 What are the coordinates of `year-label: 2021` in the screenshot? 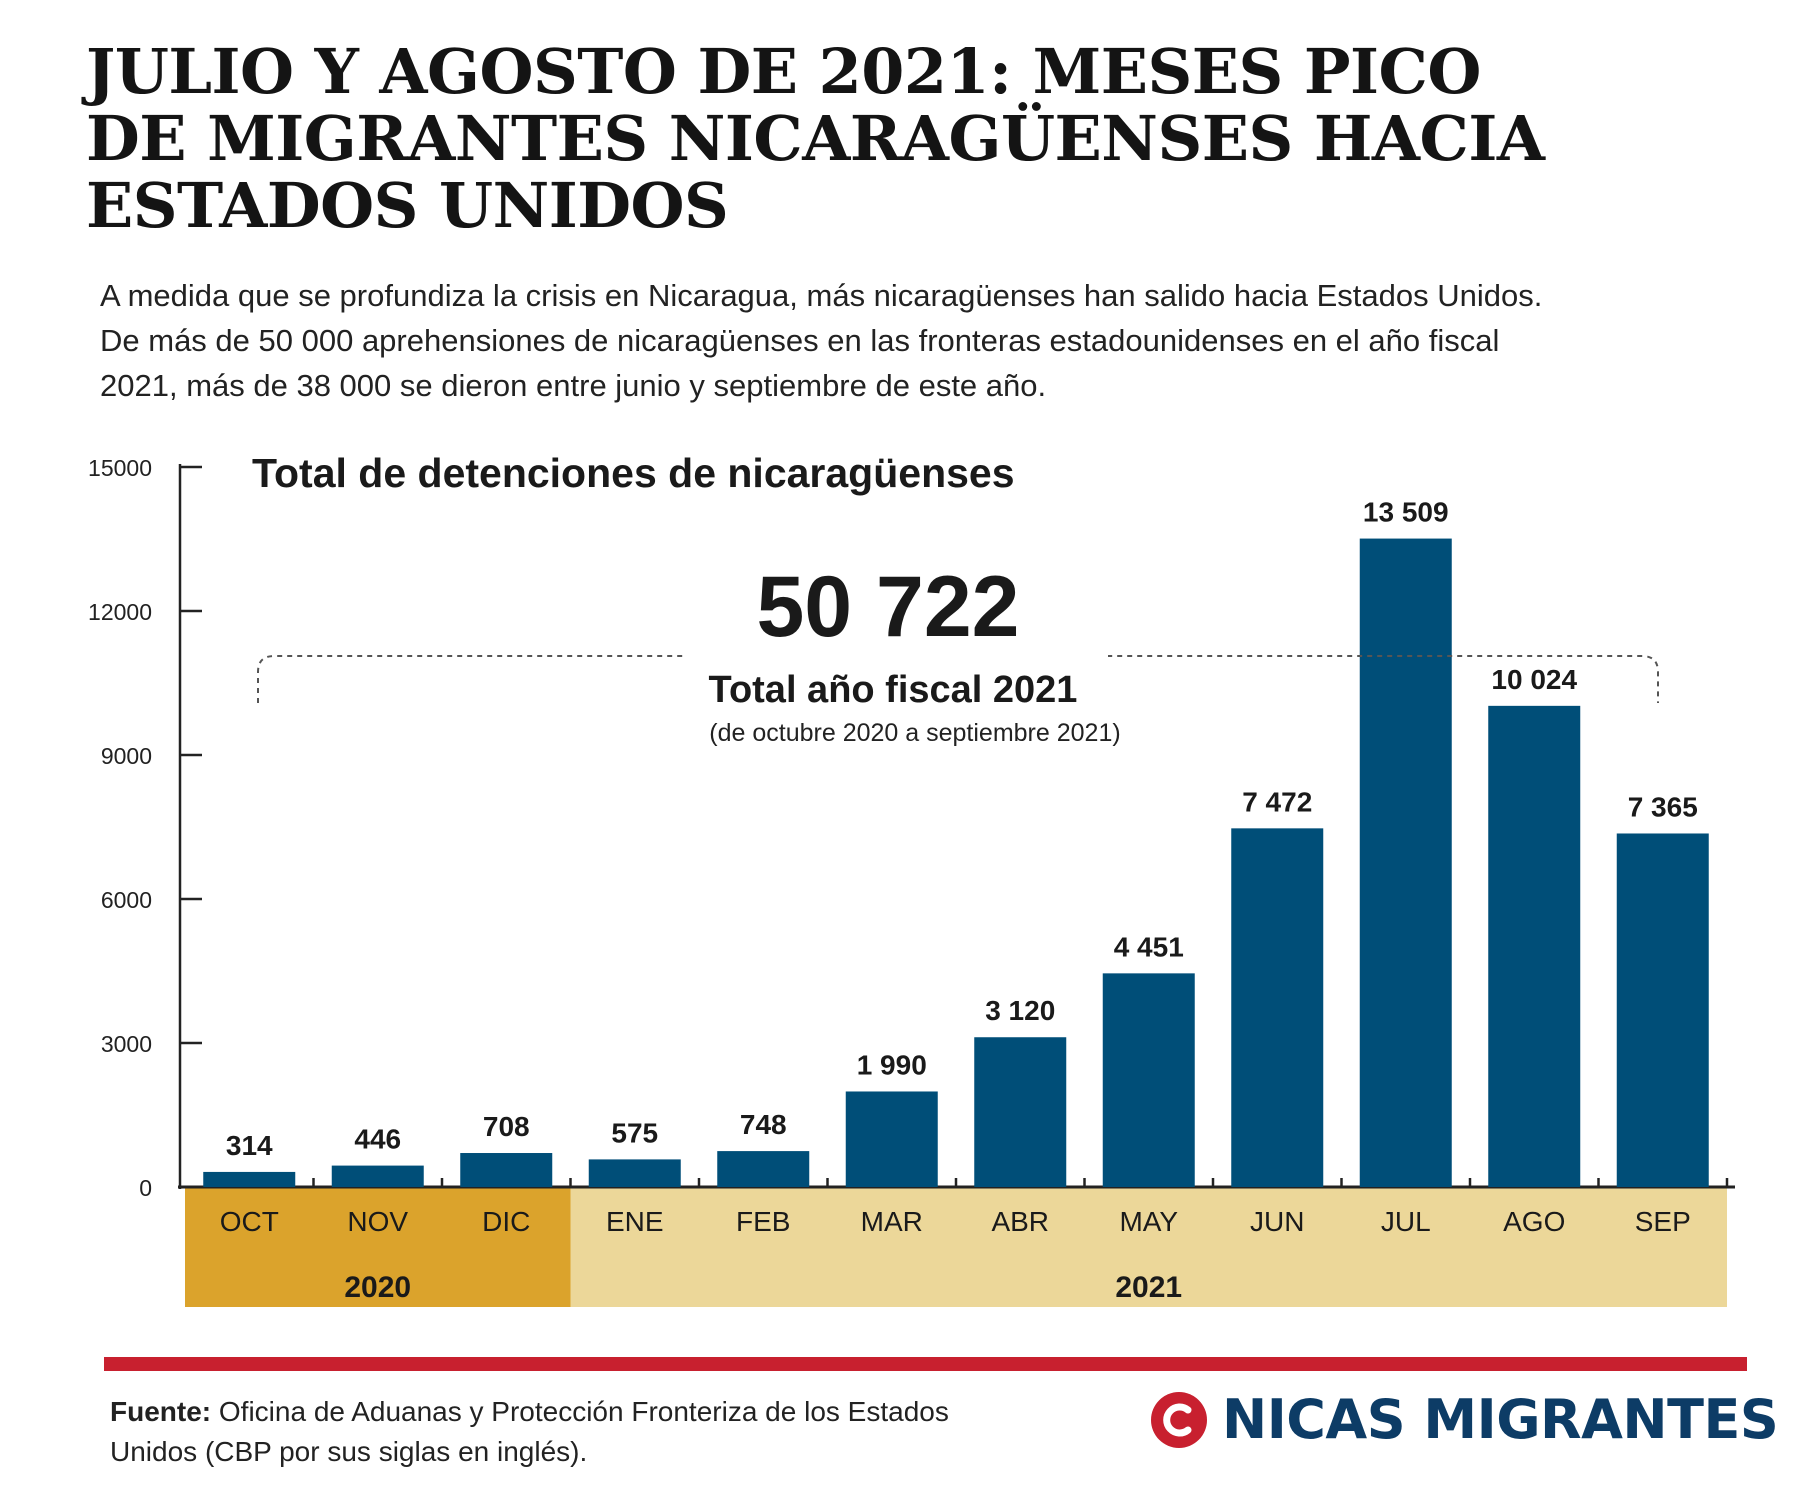 It's located at (1148, 1287).